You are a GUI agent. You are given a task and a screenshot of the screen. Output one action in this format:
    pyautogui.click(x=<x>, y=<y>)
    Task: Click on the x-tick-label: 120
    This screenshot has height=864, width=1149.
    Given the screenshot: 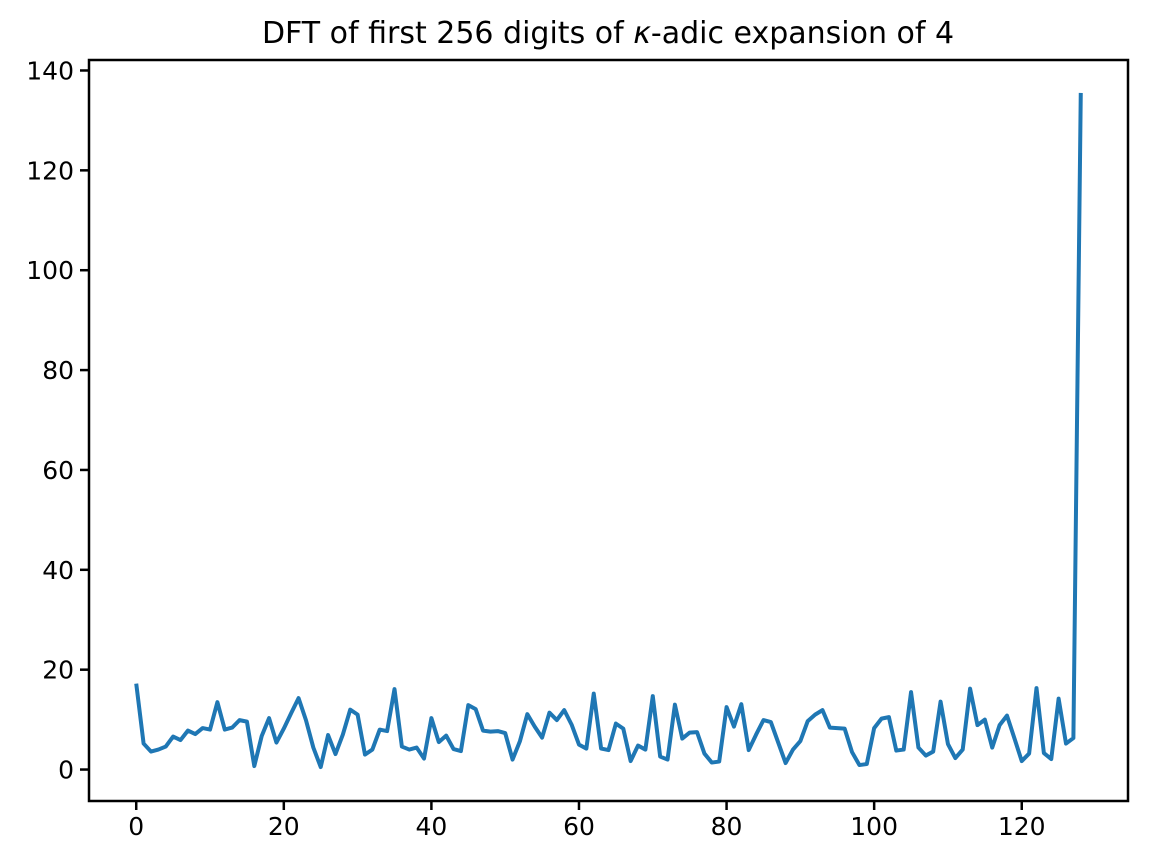 What is the action you would take?
    pyautogui.click(x=1022, y=826)
    